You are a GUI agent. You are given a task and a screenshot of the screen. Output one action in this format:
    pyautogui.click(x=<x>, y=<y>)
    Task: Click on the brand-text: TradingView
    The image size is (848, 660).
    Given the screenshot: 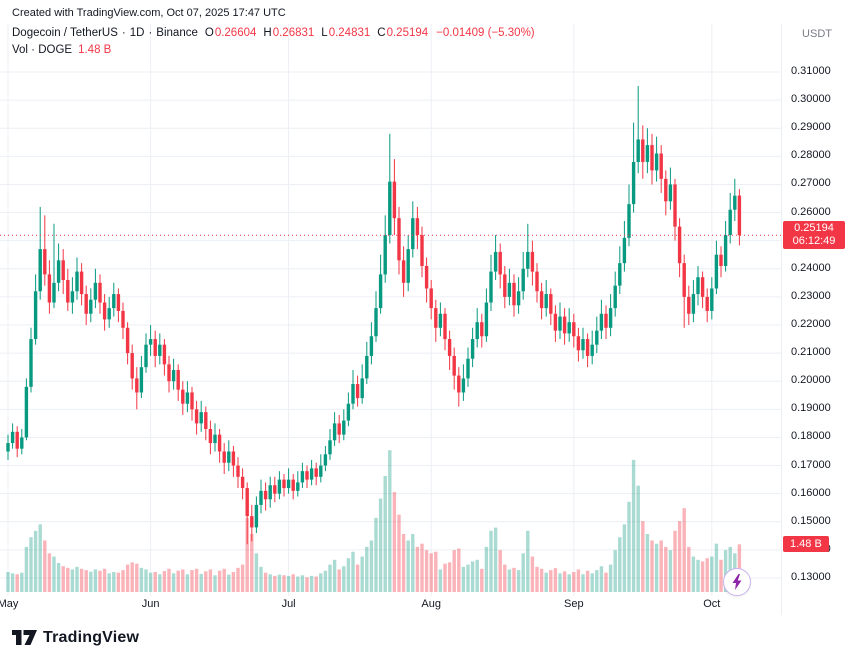 What is the action you would take?
    pyautogui.click(x=91, y=637)
    